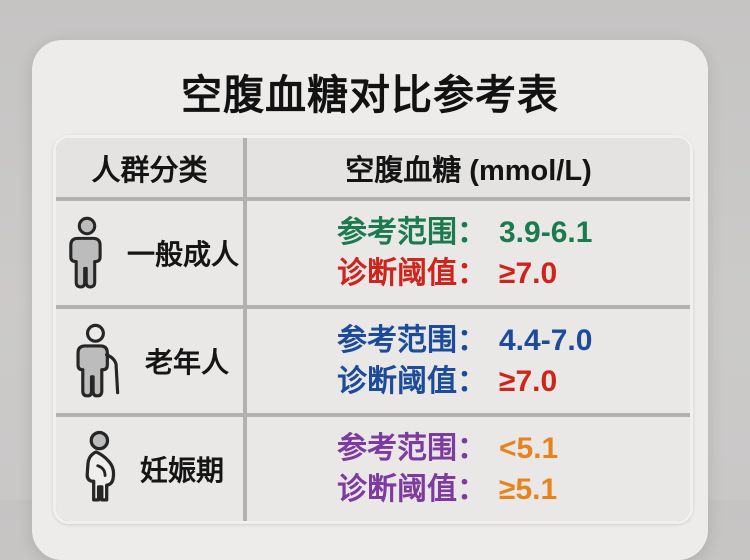 The height and width of the screenshot is (560, 750). Describe the element at coordinates (468, 167) in the screenshot. I see `header-fasting-glucose: 空腹血糖 (mmol/L)` at that location.